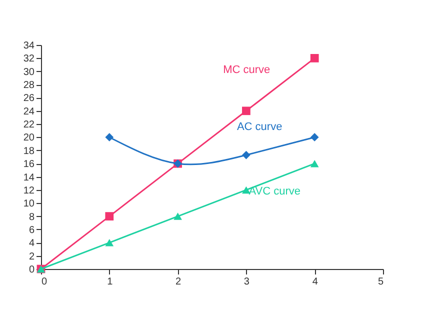 The height and width of the screenshot is (311, 440). I want to click on y-tick-label: 26, so click(29, 98).